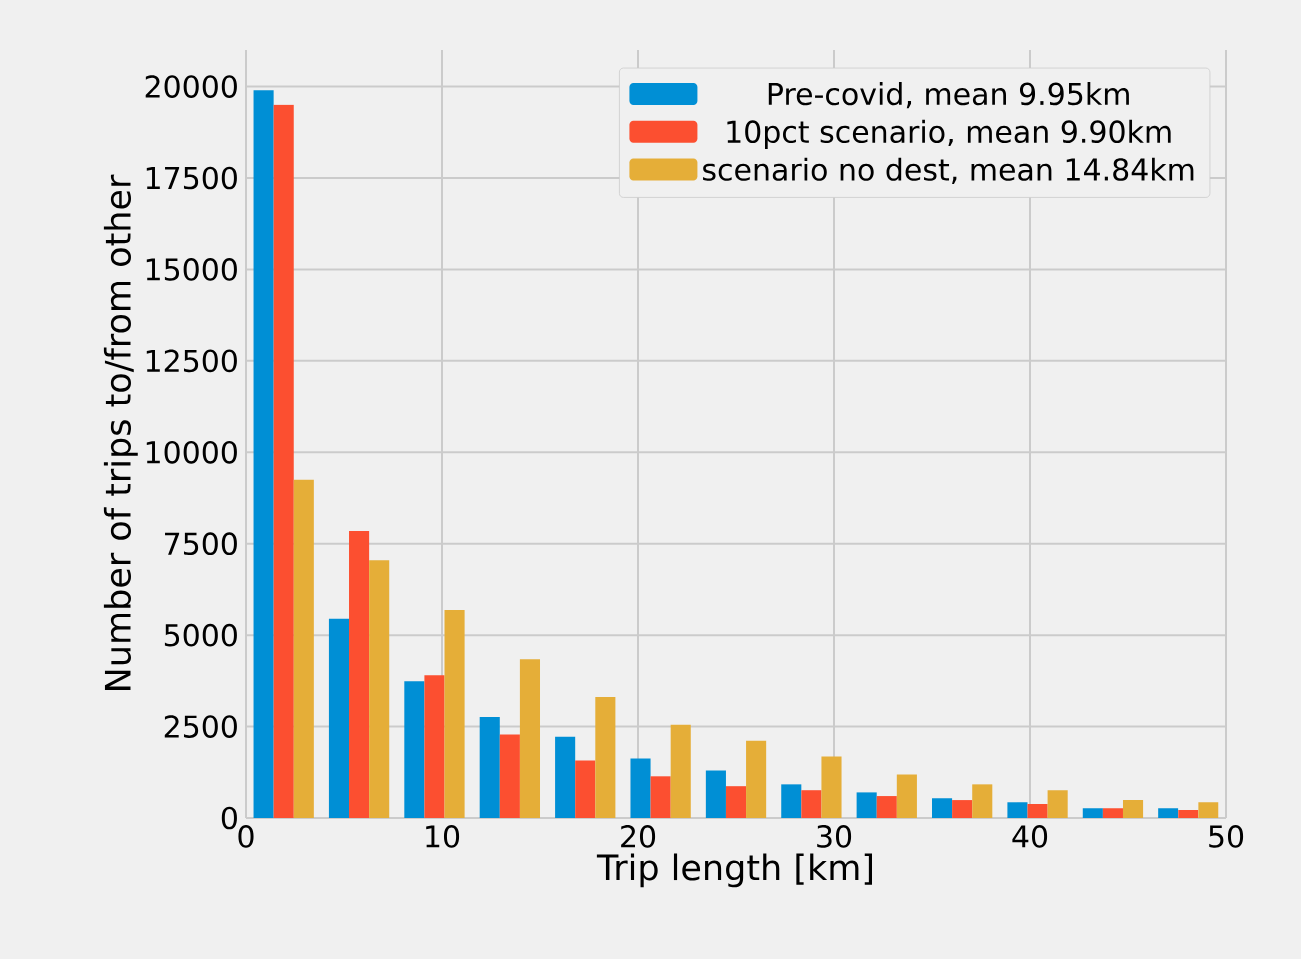  Describe the element at coordinates (229, 818) in the screenshot. I see `y-tick-label: 0` at that location.